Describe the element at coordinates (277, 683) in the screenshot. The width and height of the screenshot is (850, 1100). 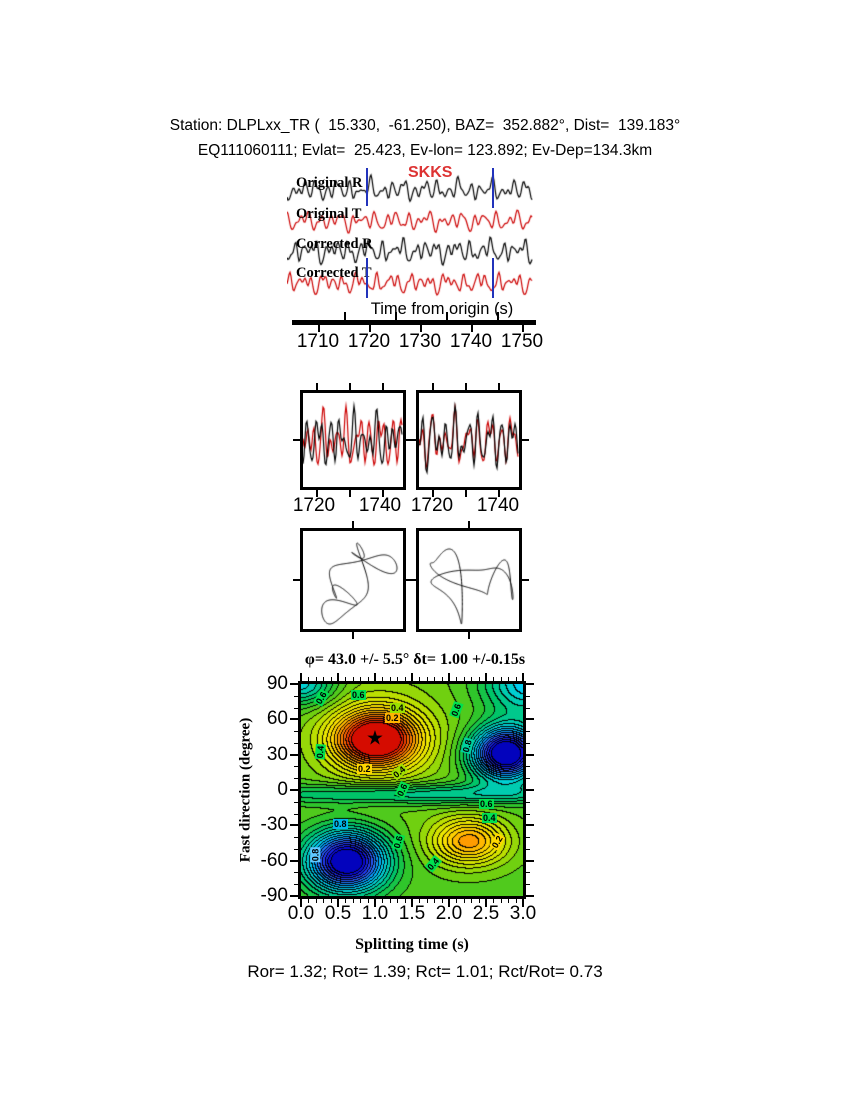
I see `y-tick-90: 90` at that location.